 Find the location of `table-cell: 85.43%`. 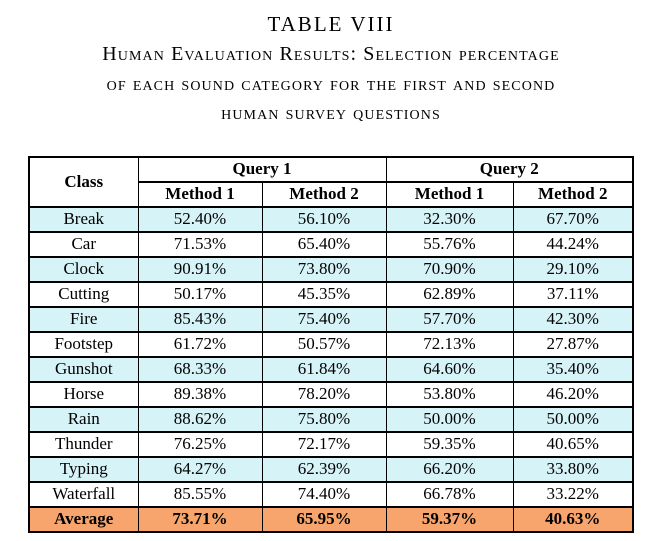

table-cell: 85.43% is located at coordinates (200, 319).